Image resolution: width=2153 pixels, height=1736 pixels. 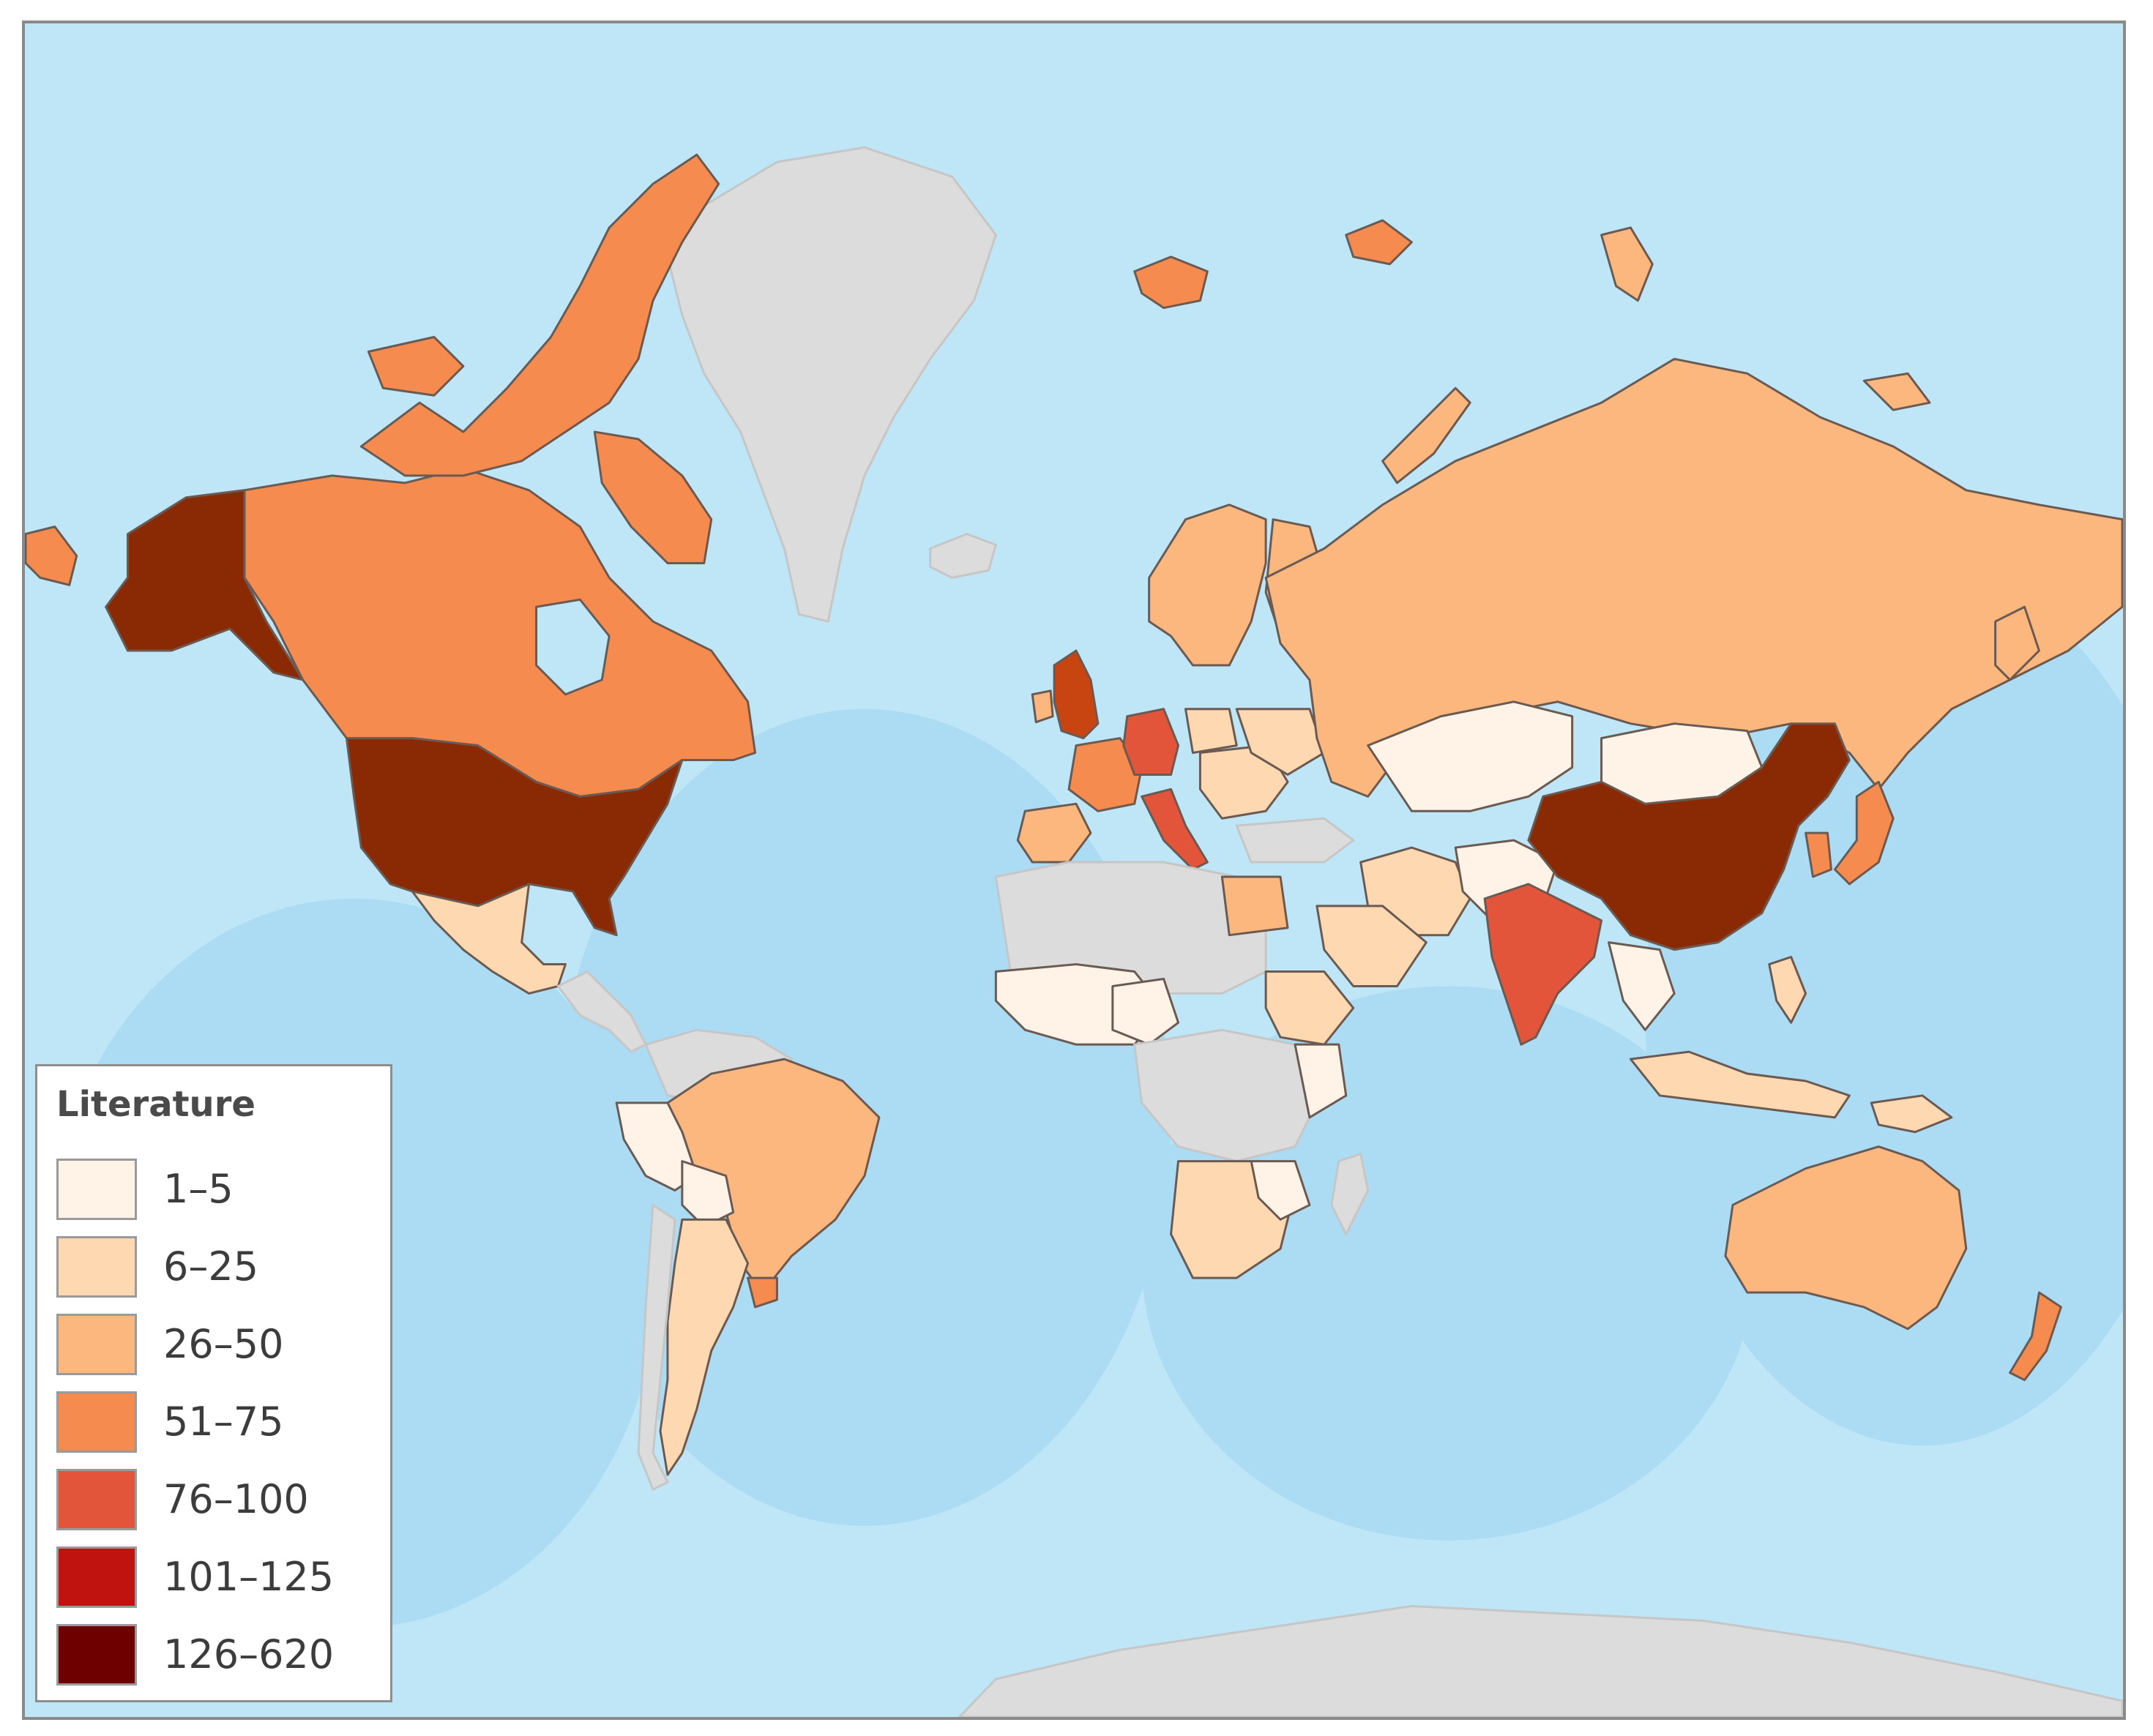 What do you see at coordinates (198, 1189) in the screenshot?
I see `legend-label: 1–5` at bounding box center [198, 1189].